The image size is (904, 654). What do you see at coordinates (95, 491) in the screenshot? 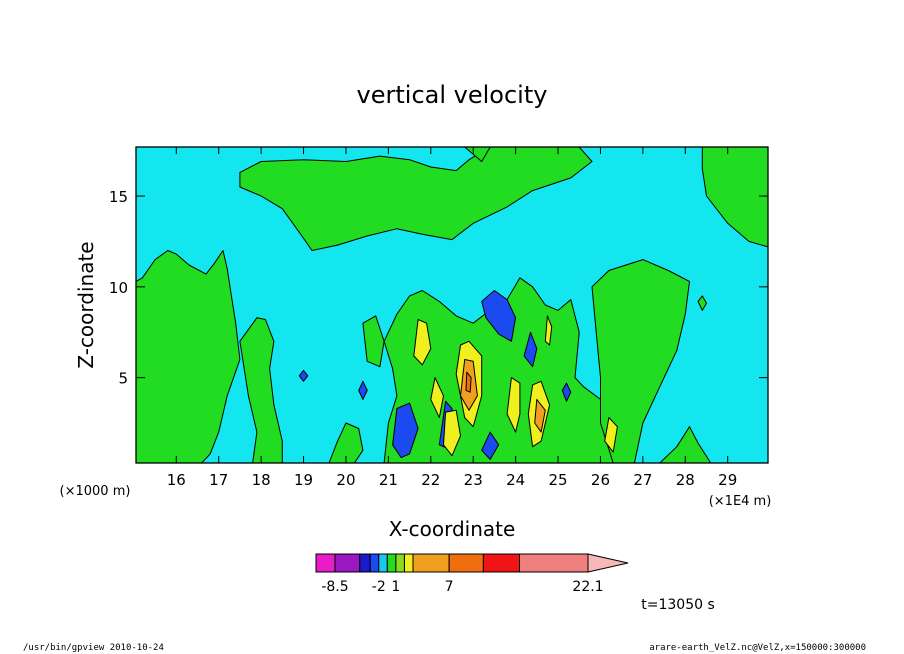
I see `x-unit-left: (×1000 m)` at bounding box center [95, 491].